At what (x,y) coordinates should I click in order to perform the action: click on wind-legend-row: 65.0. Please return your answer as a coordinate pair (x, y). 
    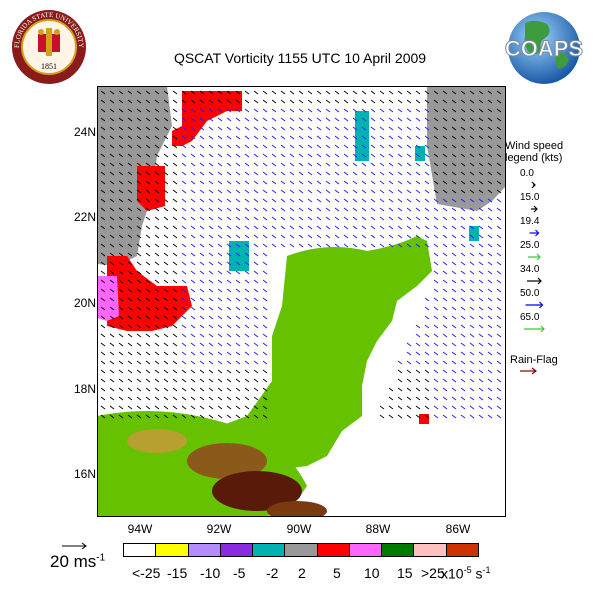
    Looking at the image, I should click on (550, 324).